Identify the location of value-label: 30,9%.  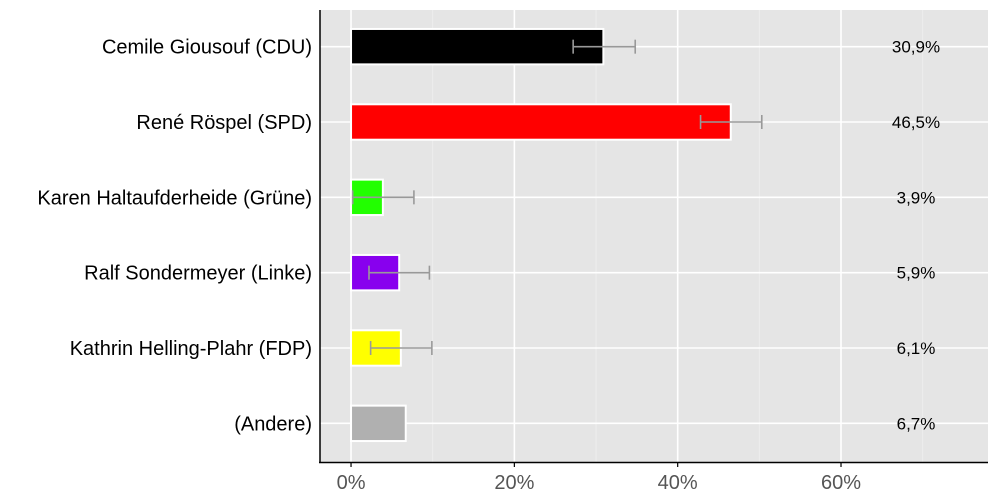
(916, 47).